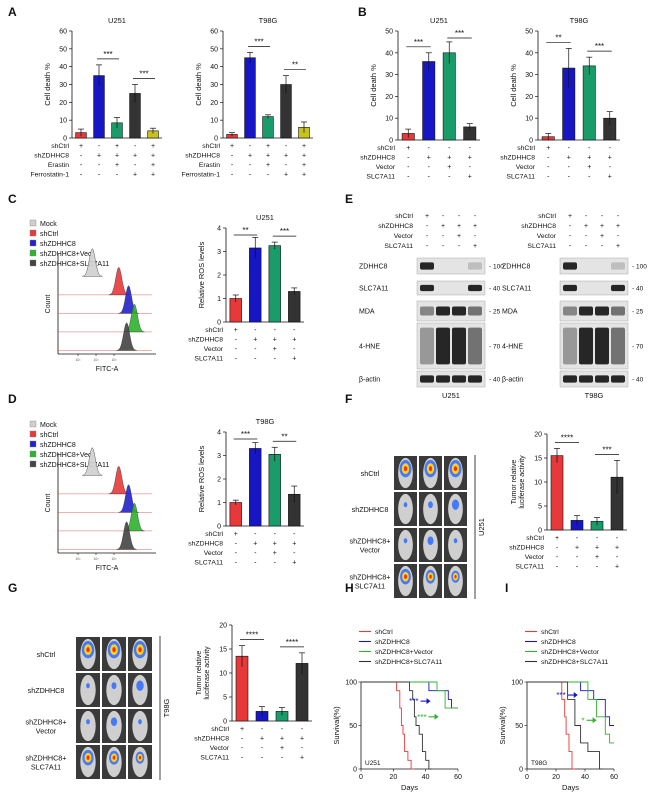  What do you see at coordinates (451, 395) in the screenshot?
I see `cell-line-label: U251` at bounding box center [451, 395].